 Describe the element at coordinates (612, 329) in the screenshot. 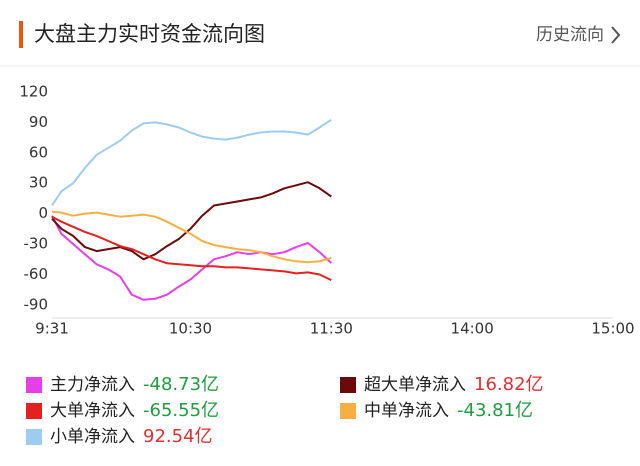

I see `x-tick-label: 15:00` at that location.